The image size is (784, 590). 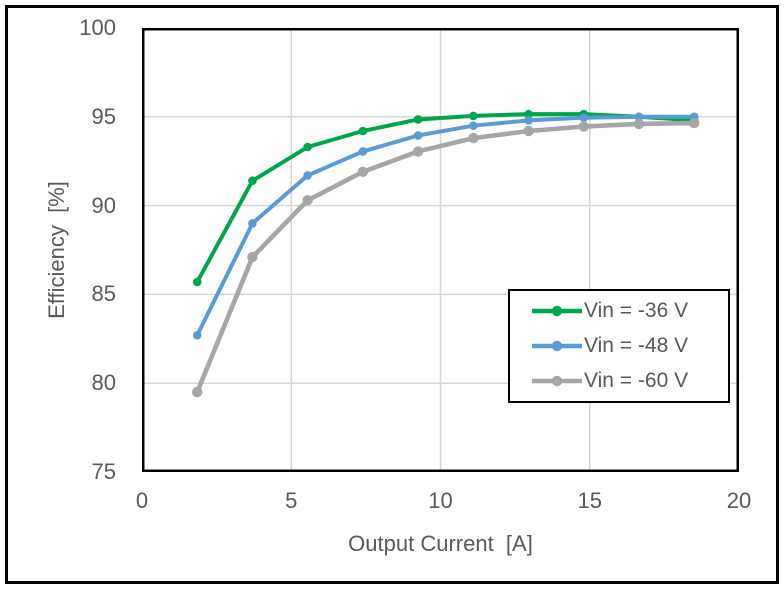 I want to click on x-tick-label: 10, so click(x=440, y=500).